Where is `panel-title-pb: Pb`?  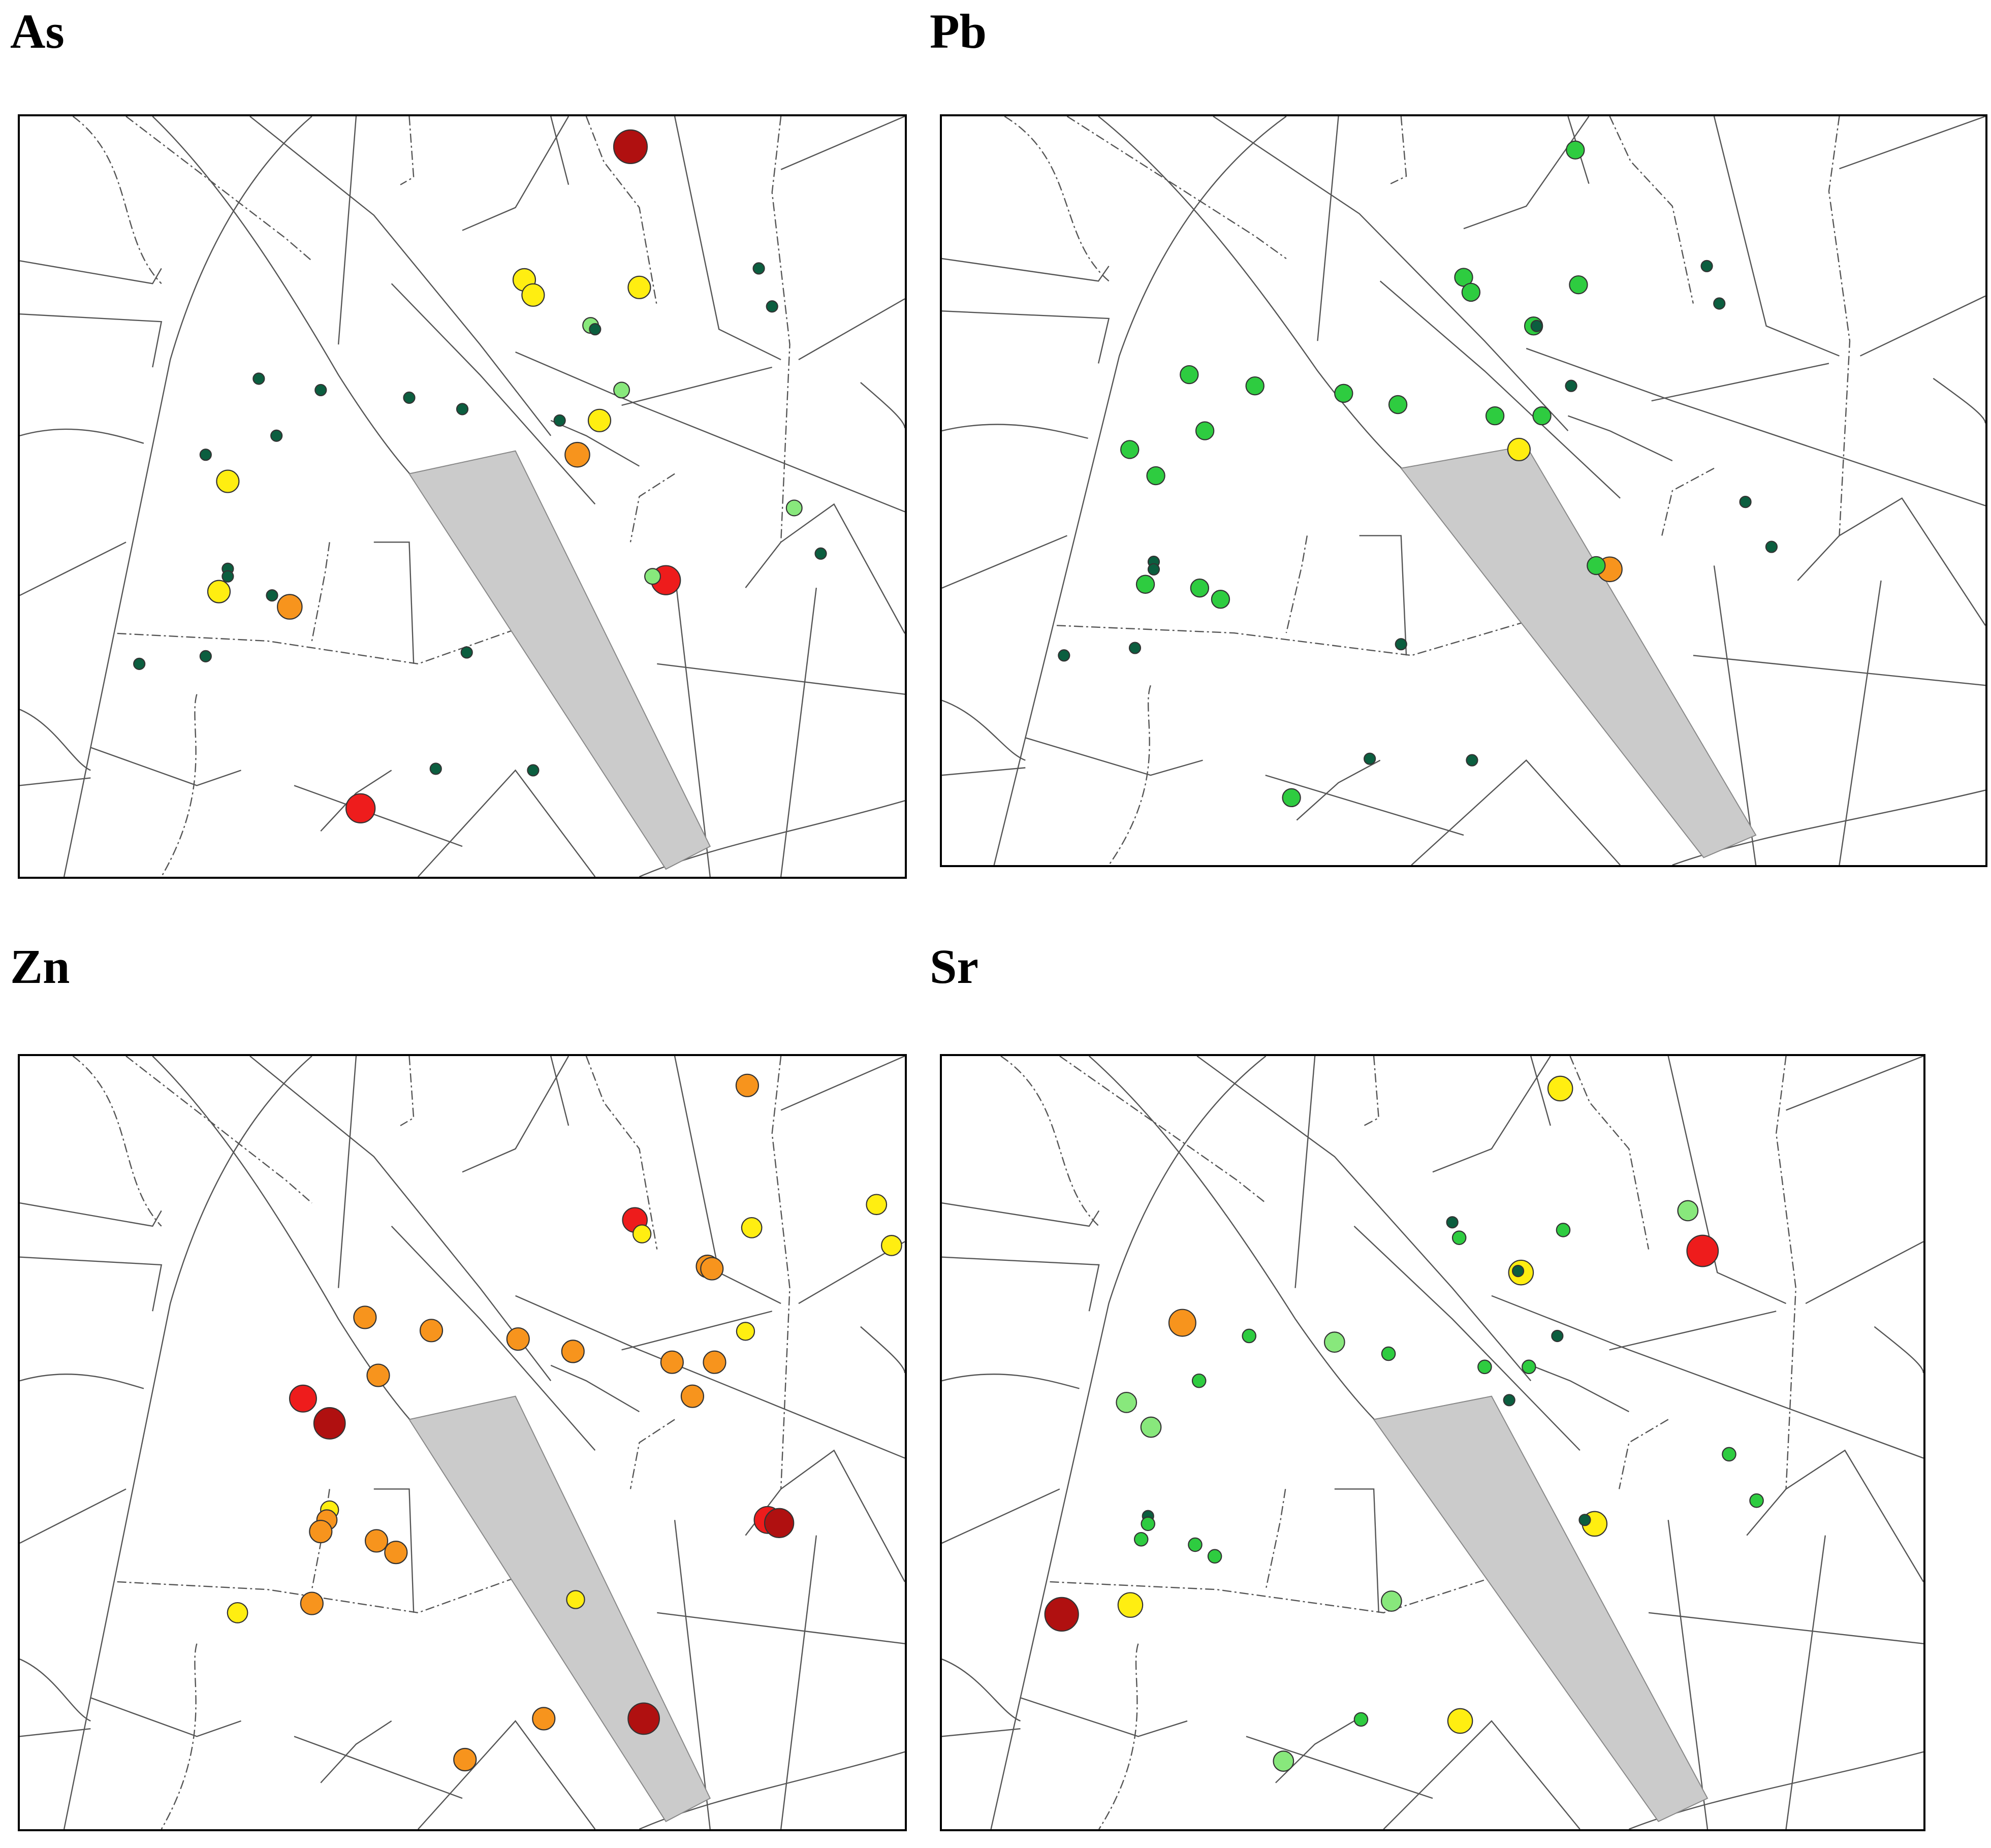
panel-title-pb: Pb is located at coordinates (958, 31).